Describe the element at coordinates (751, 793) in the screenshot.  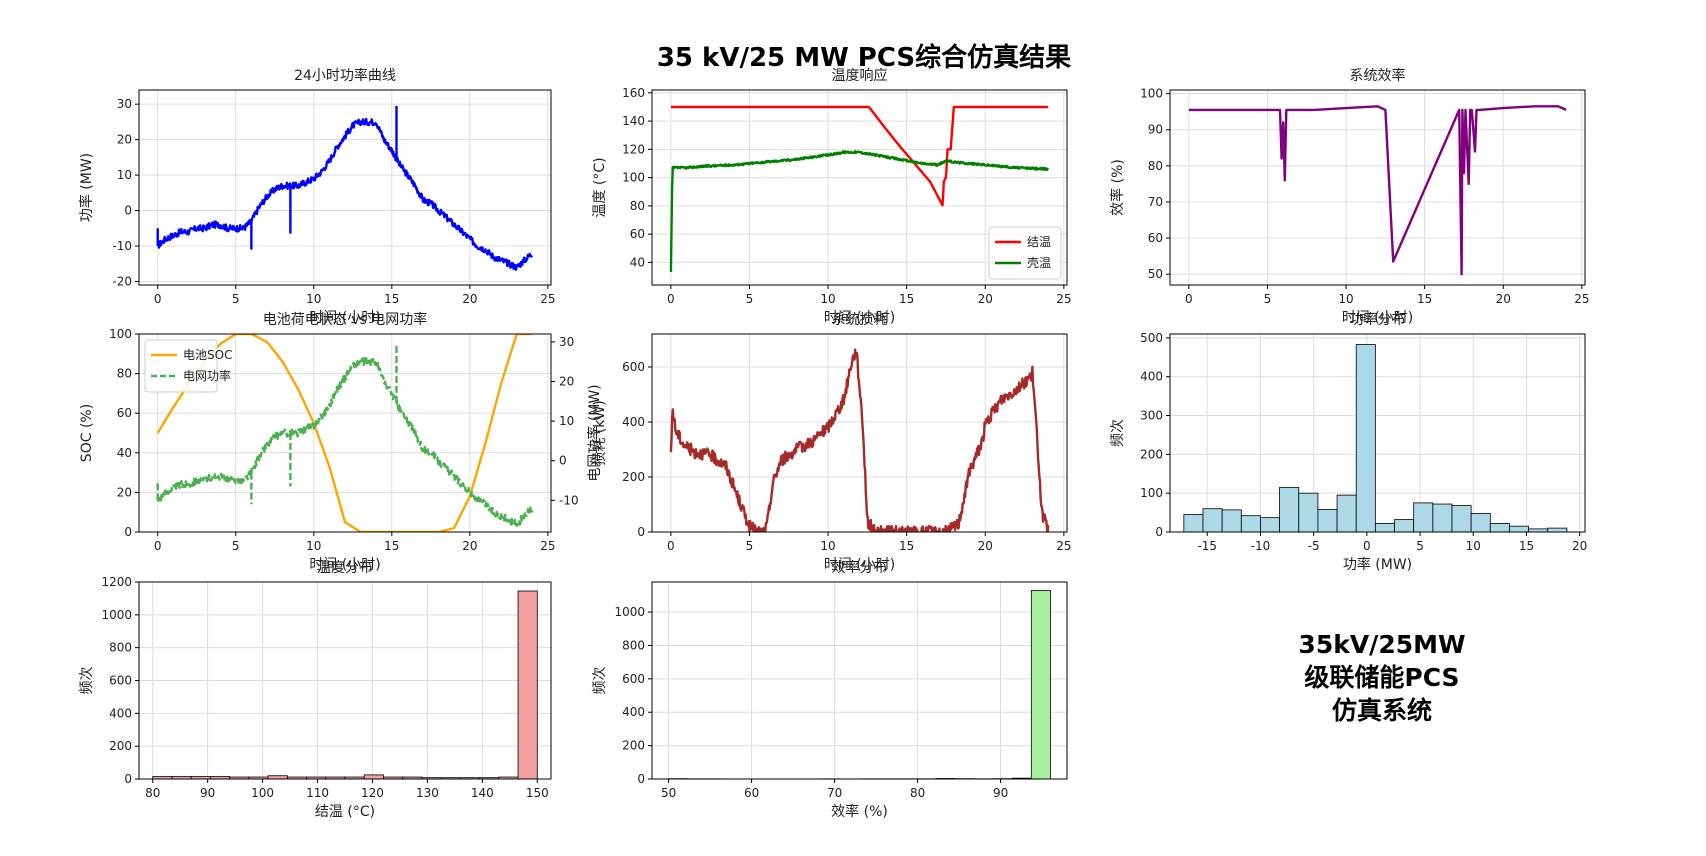
I see `x-tick-label: 60` at that location.